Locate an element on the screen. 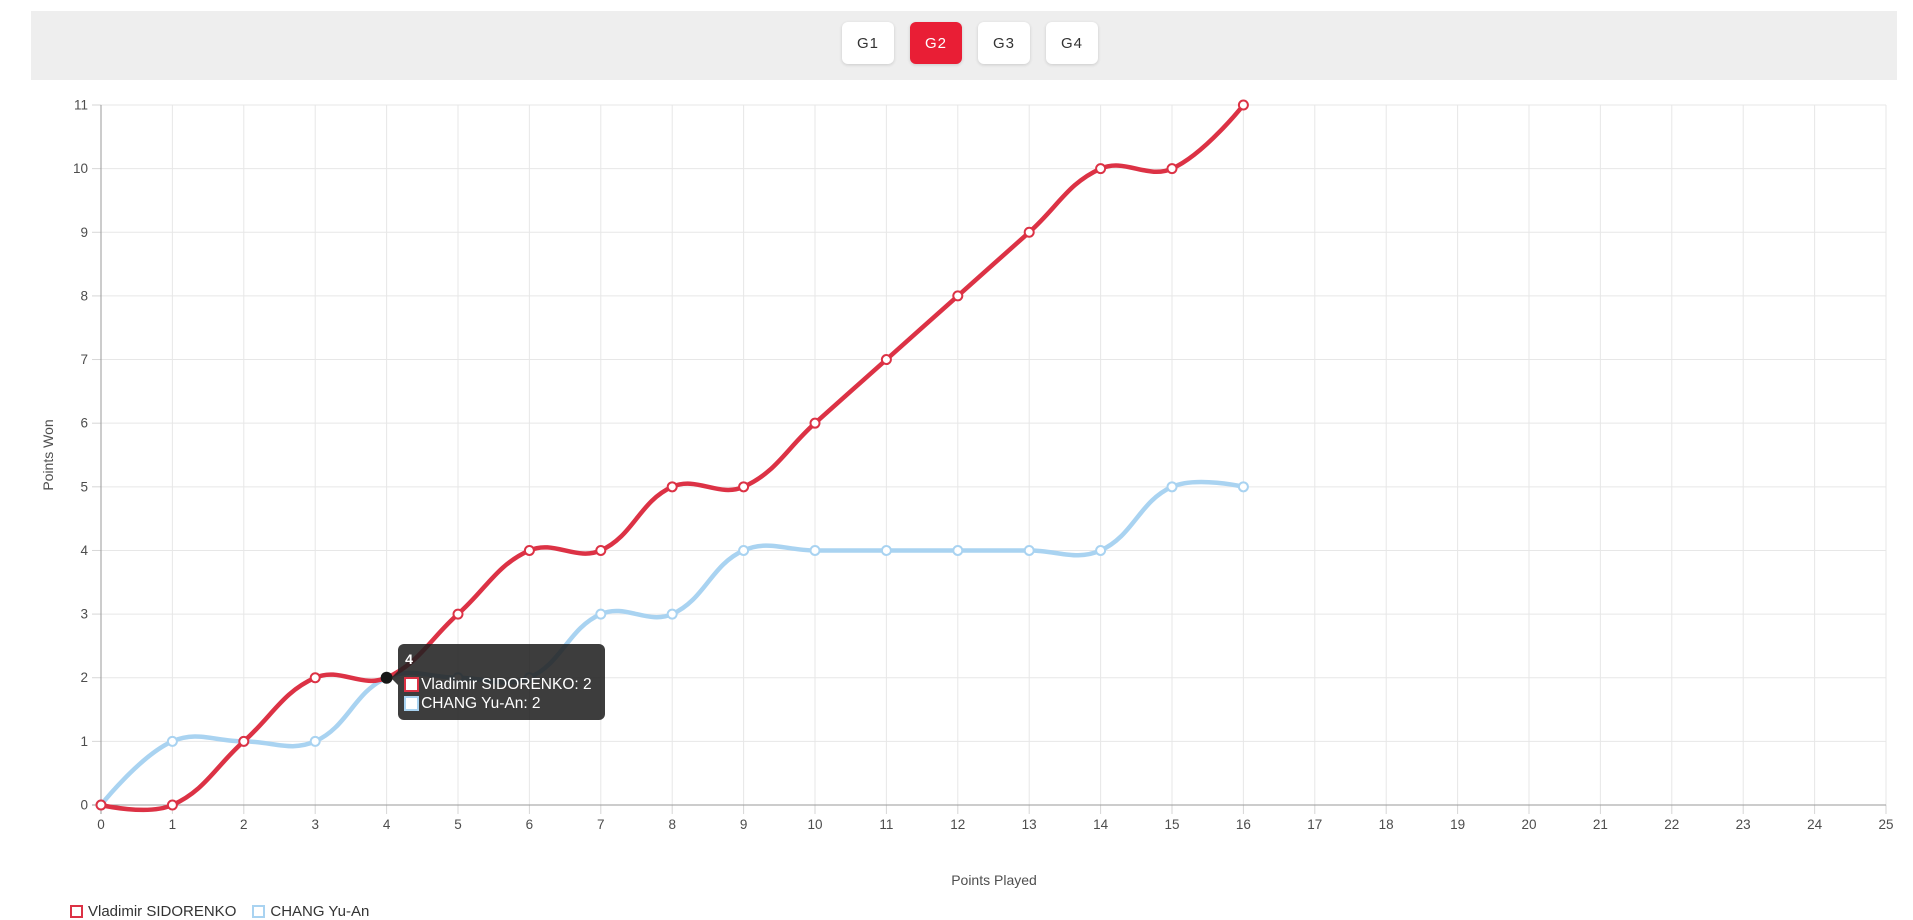 This screenshot has width=1913, height=920. x-tick-label: 22 is located at coordinates (1671, 824).